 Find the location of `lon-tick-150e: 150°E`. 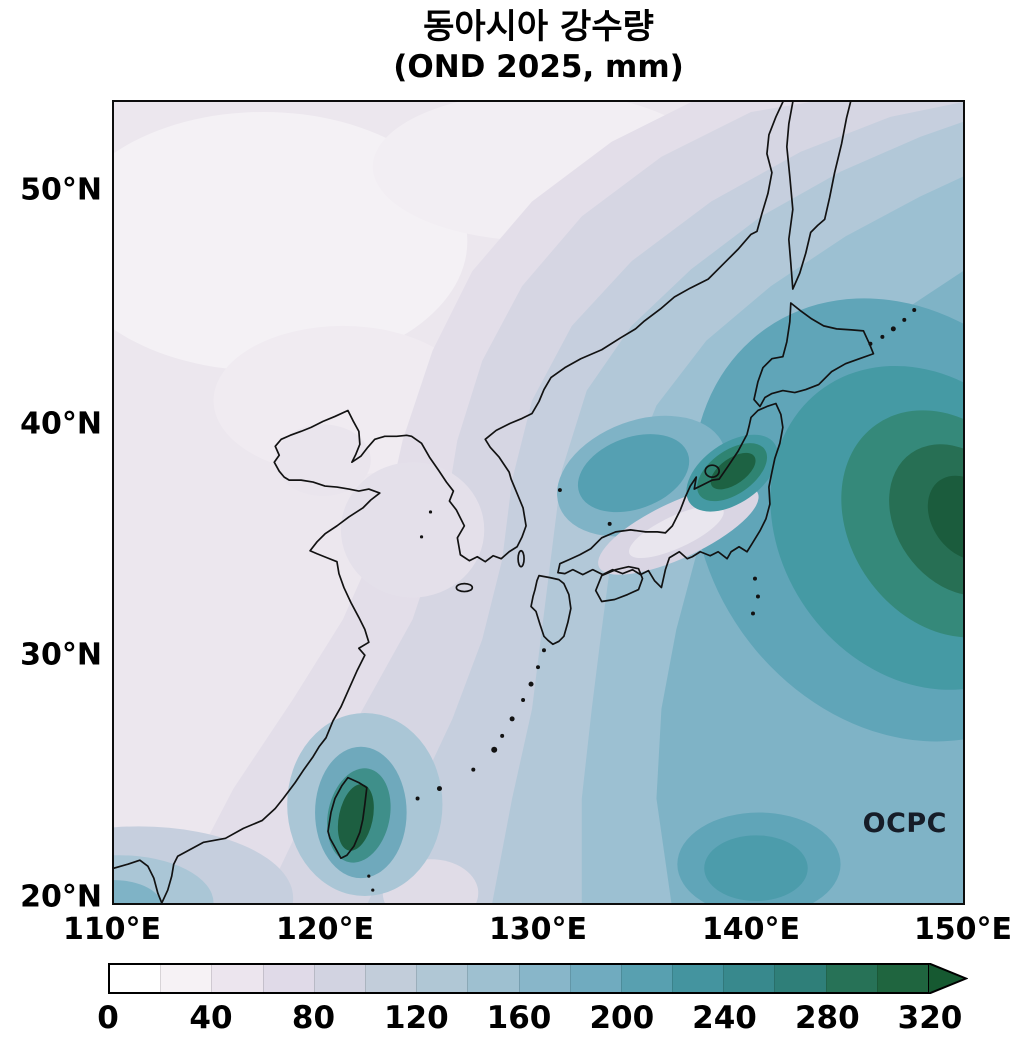

lon-tick-150e: 150°E is located at coordinates (963, 929).